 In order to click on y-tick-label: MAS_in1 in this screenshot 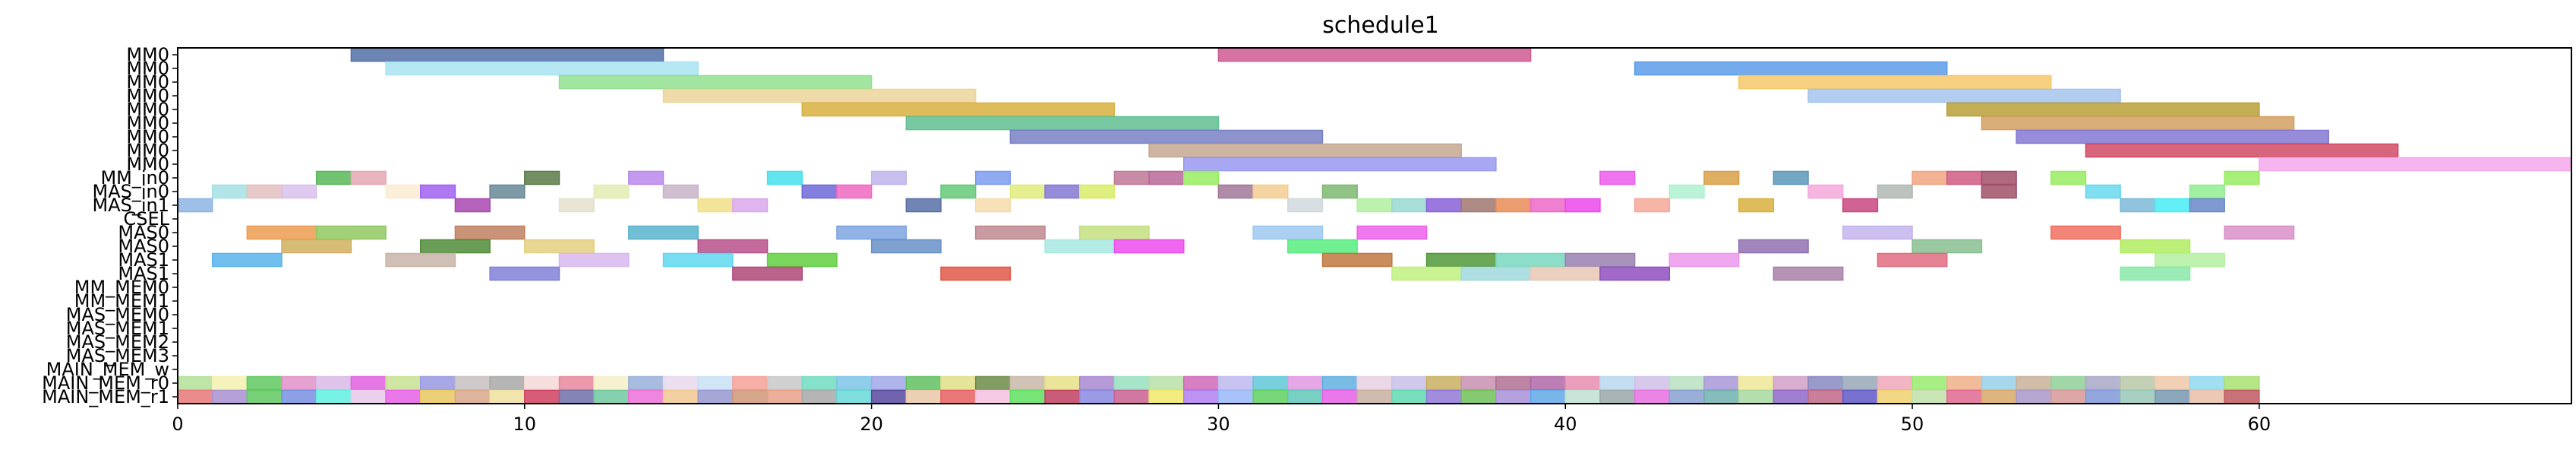, I will do `click(130, 205)`.